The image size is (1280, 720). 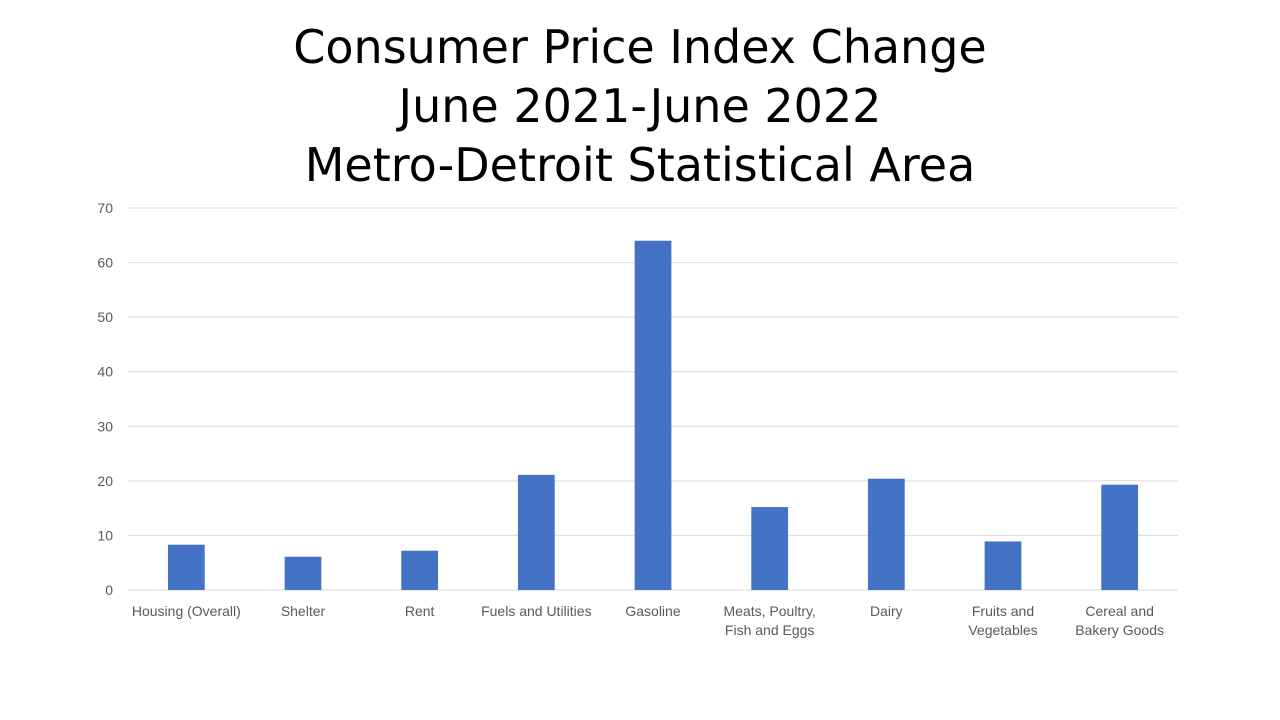 I want to click on y-tick-label: 10, so click(x=105, y=535).